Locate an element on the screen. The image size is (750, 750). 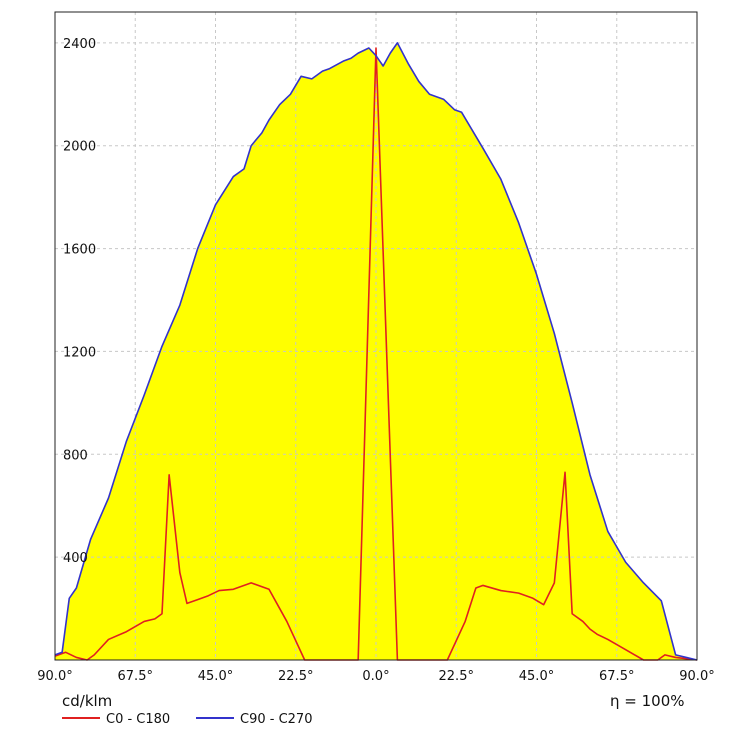
x-tick-label: 0.0° is located at coordinates (375, 676).